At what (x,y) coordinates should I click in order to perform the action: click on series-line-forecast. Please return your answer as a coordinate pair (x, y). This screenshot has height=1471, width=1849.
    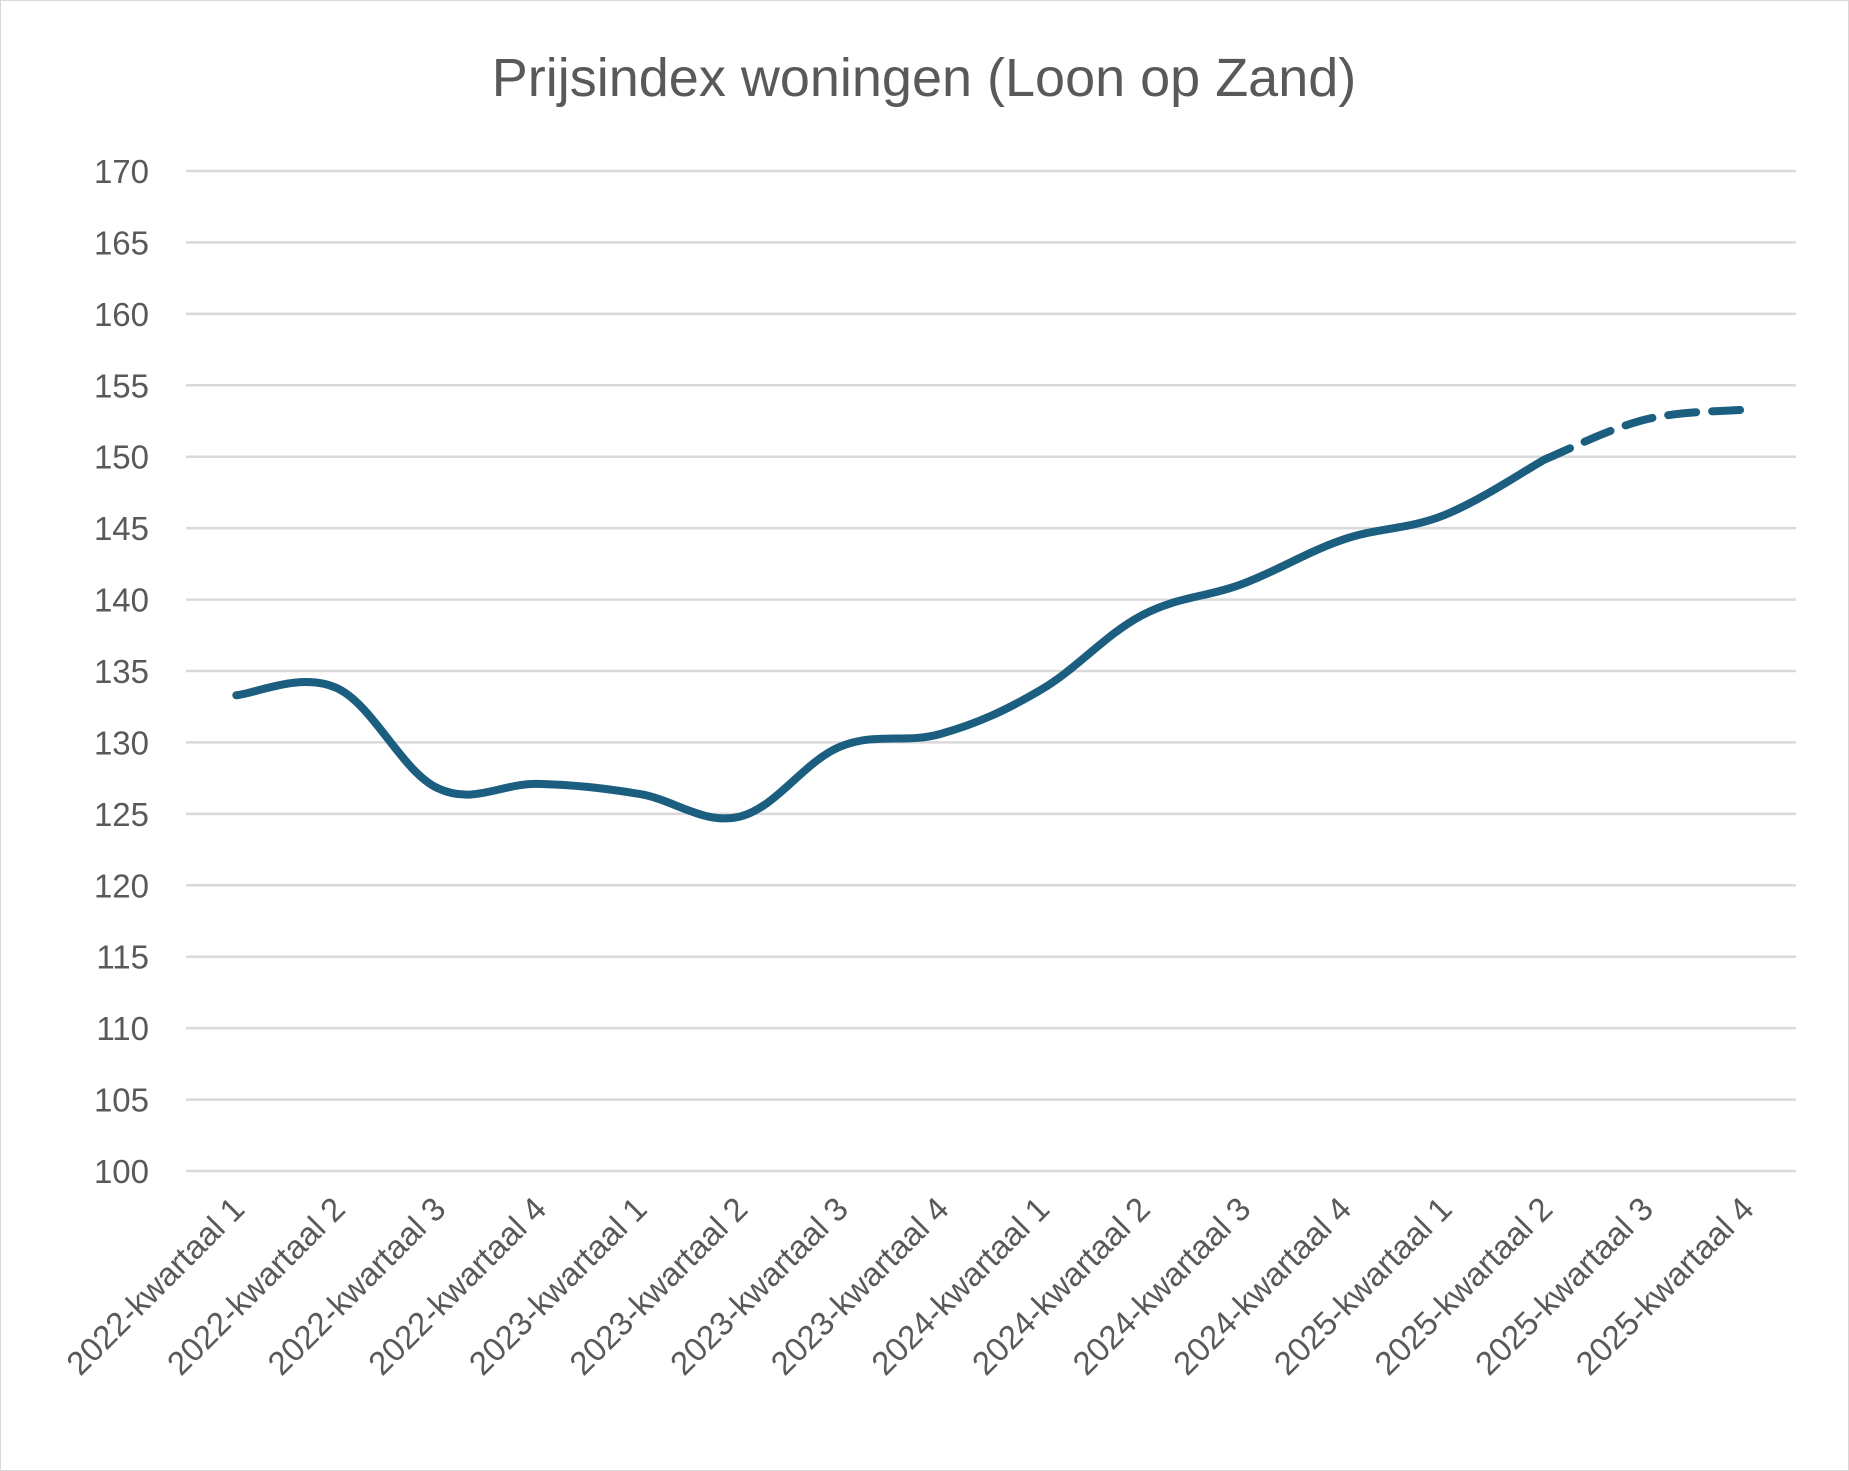
    Looking at the image, I should click on (1645, 434).